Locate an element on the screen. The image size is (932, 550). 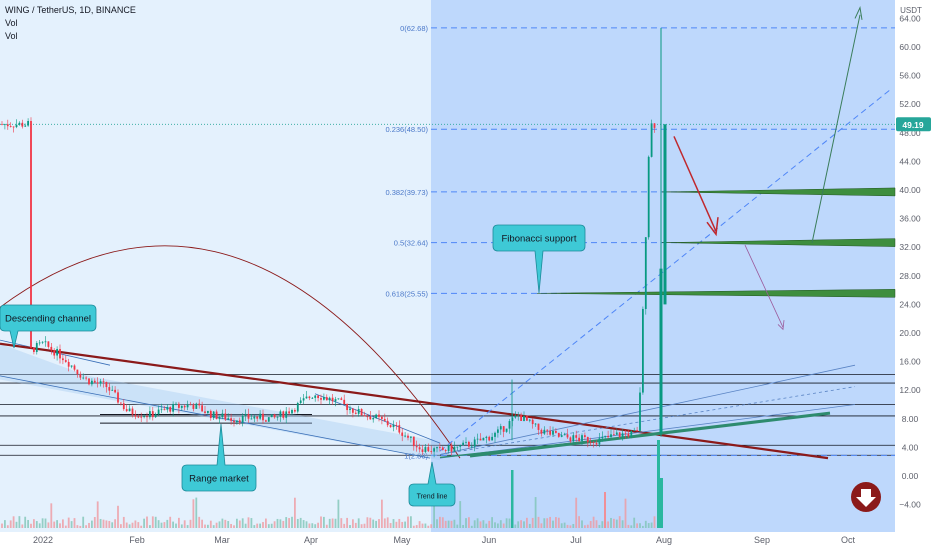
x-tick-label-5: Jun is located at coordinates (489, 540).